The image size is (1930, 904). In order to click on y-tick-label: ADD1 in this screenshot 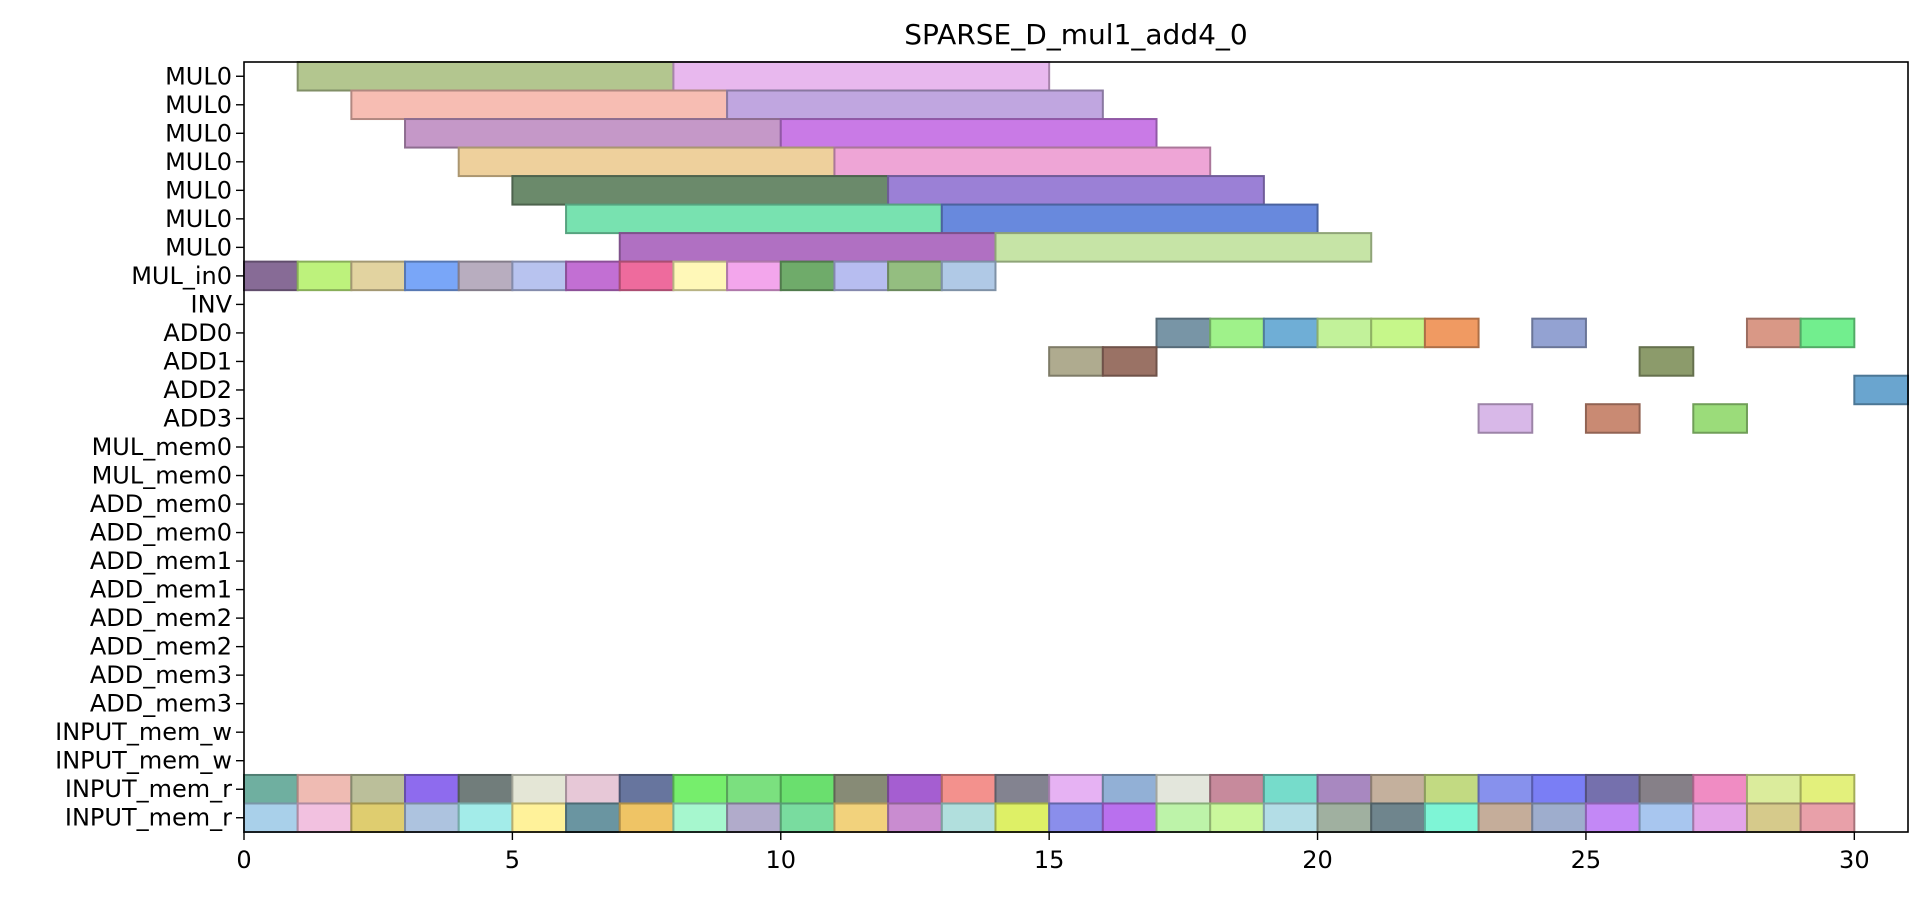, I will do `click(197, 361)`.